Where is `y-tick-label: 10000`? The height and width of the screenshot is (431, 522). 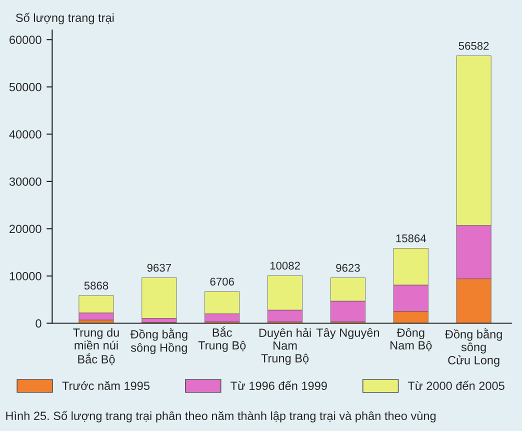
y-tick-label: 10000 is located at coordinates (26, 276).